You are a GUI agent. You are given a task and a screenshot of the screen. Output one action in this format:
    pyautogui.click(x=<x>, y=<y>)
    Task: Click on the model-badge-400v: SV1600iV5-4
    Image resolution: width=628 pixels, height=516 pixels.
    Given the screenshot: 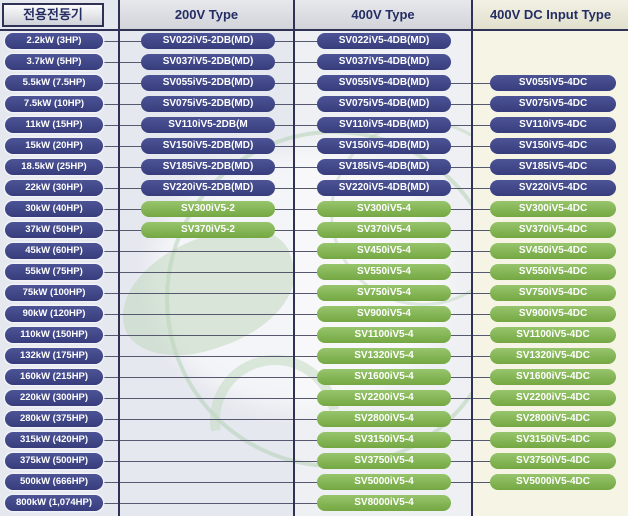 What is the action you would take?
    pyautogui.click(x=384, y=377)
    